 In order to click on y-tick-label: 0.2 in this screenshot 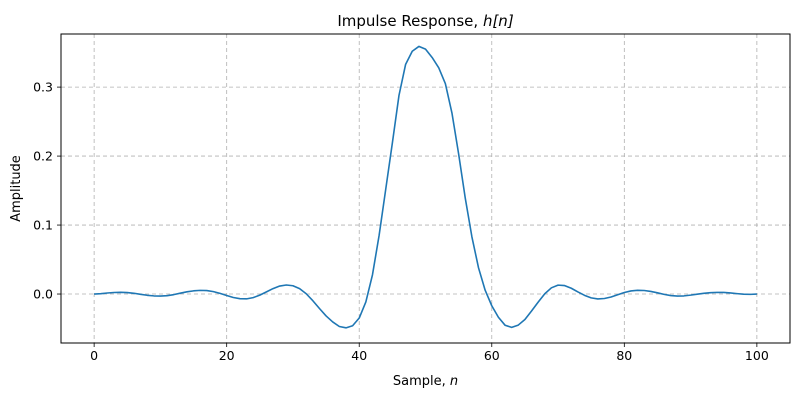, I will do `click(43, 156)`.